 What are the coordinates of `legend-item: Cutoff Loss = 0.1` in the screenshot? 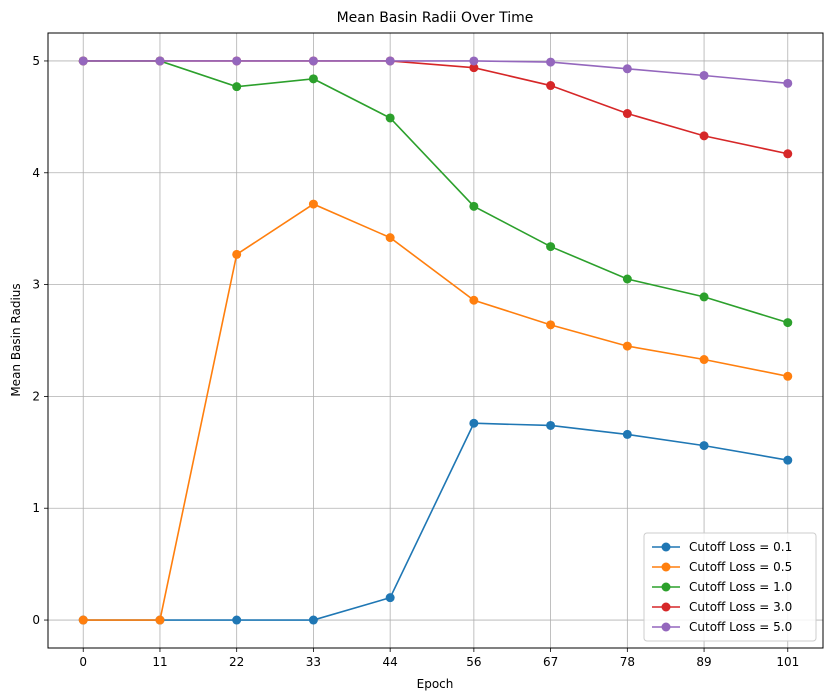 It's located at (722, 547).